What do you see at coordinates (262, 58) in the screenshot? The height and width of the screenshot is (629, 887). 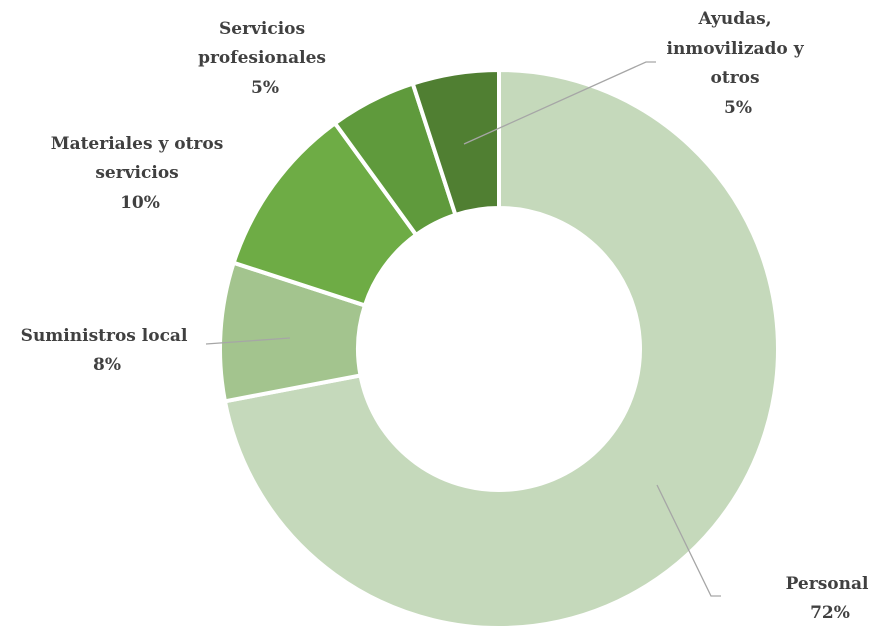 I see `label-servicios-profesionales-line-2: profesionales` at bounding box center [262, 58].